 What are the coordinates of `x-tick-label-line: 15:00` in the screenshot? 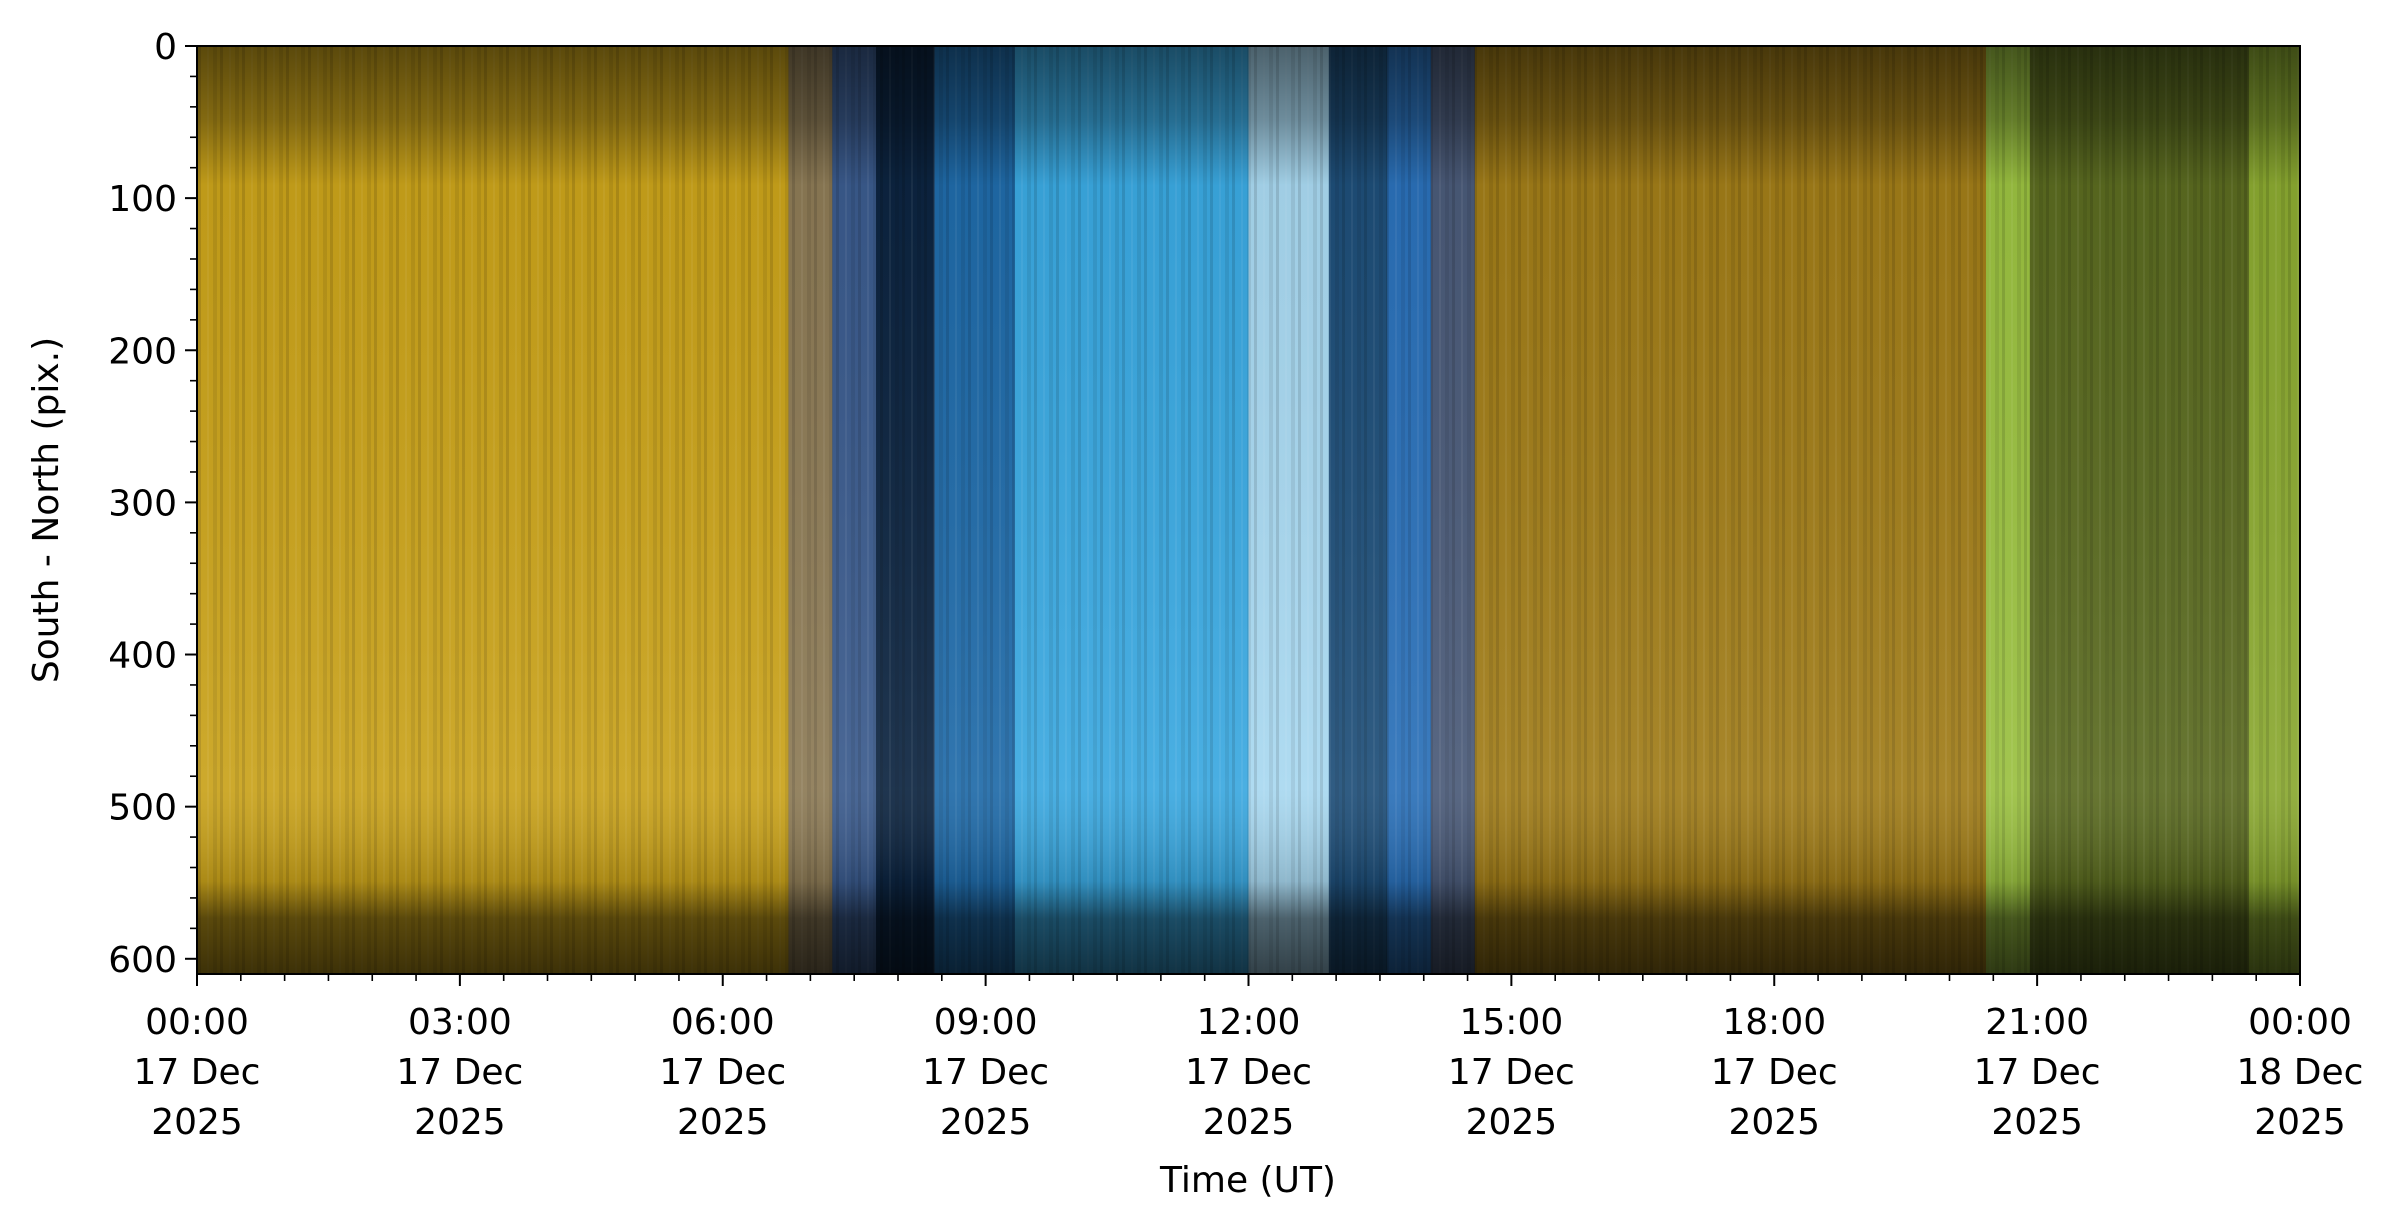 It's located at (1512, 1022).